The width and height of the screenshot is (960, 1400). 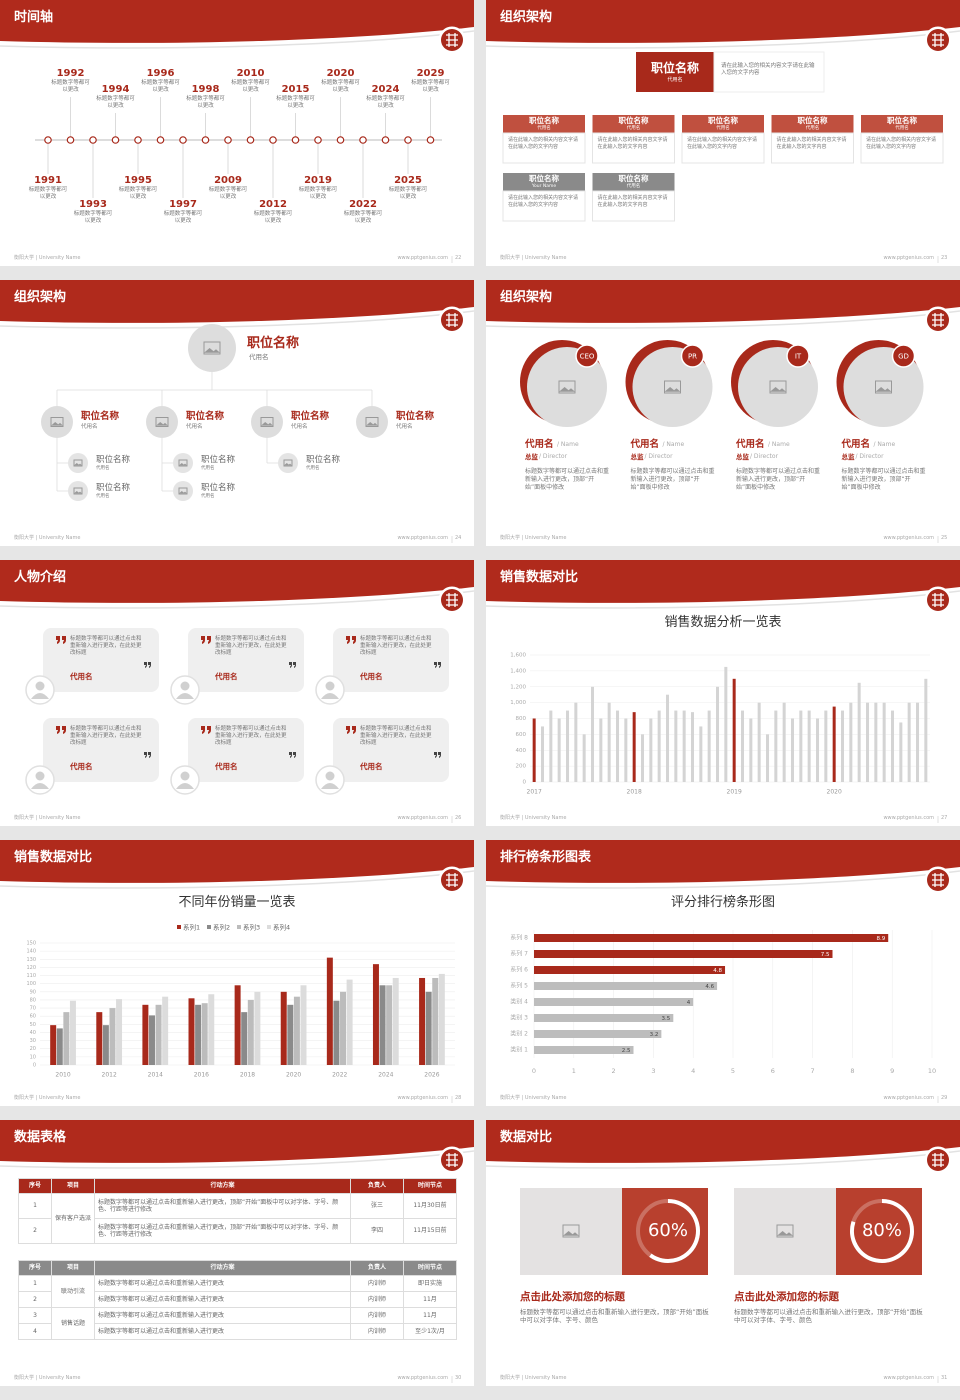 I want to click on item-title: 点击此处添加您的标题, so click(x=786, y=1297).